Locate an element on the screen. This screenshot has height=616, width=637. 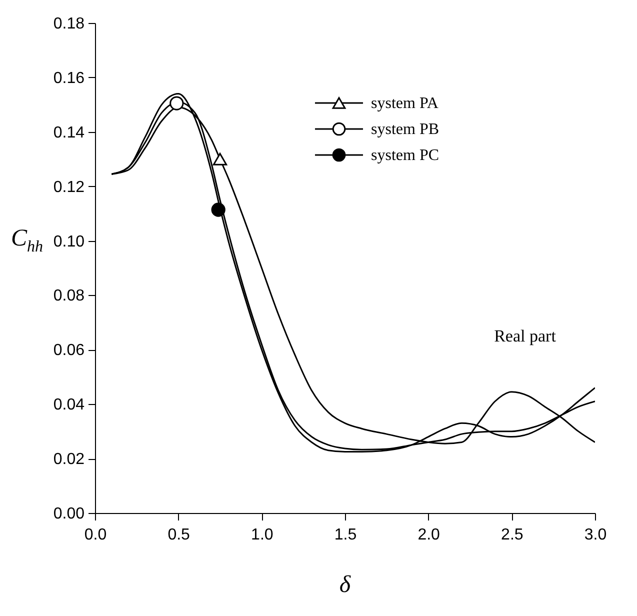
legend-label: system PA is located at coordinates (405, 103).